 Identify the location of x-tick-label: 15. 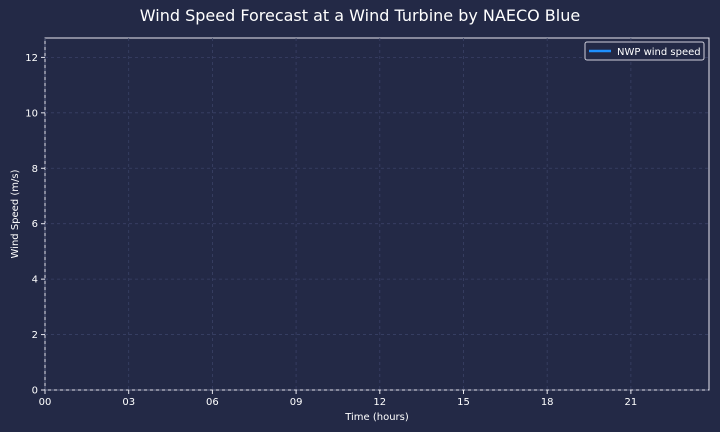
(463, 402).